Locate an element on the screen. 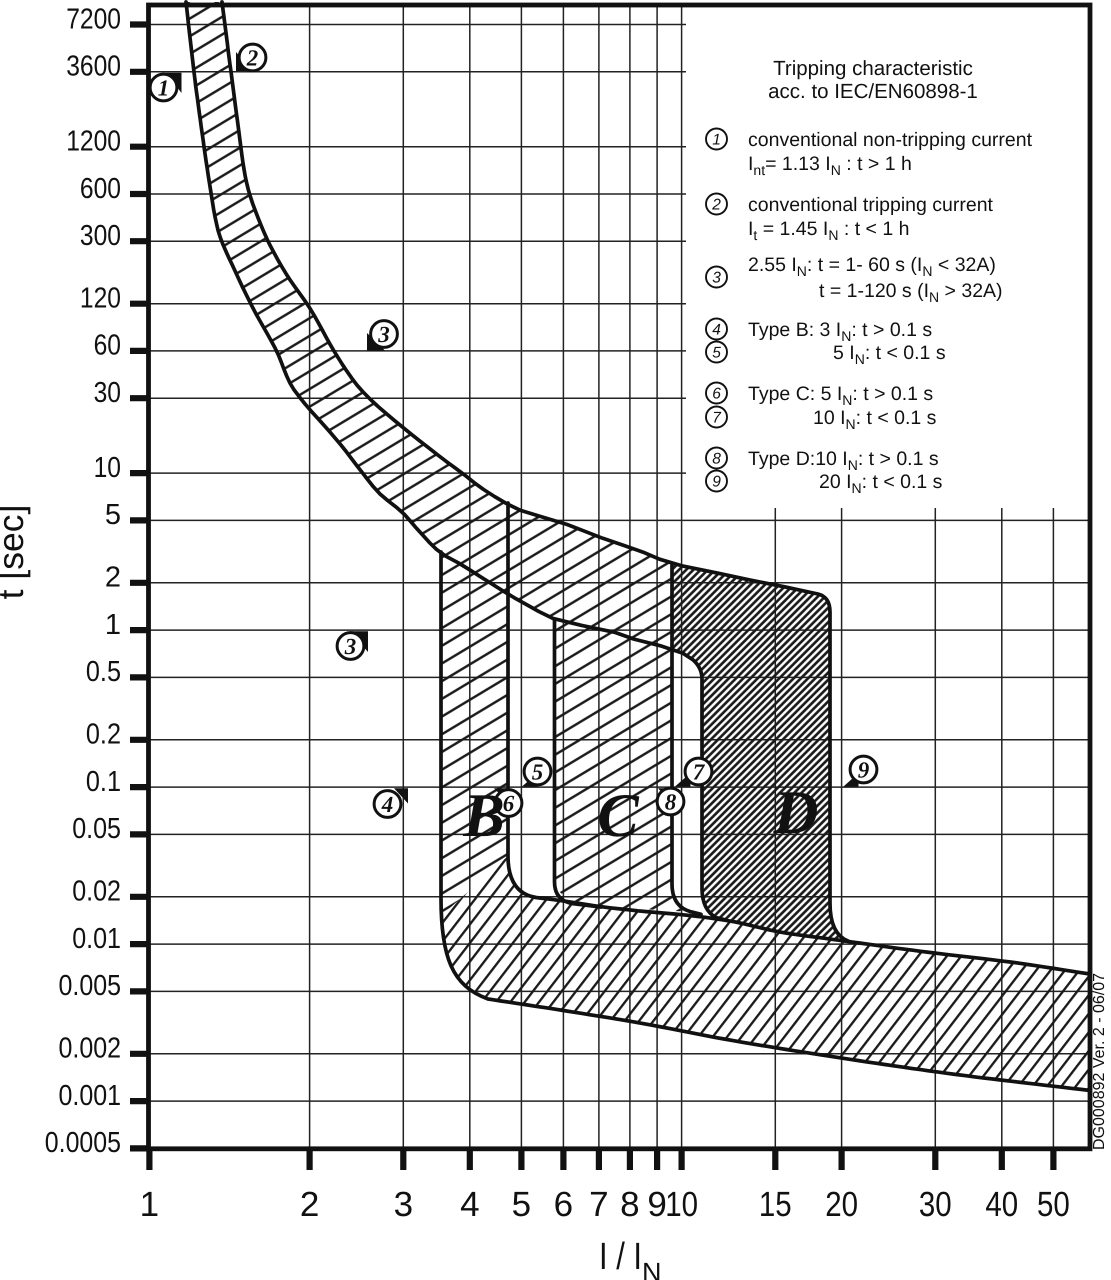  svg-text: 5 IN: t < 0.1 s is located at coordinates (889, 354).